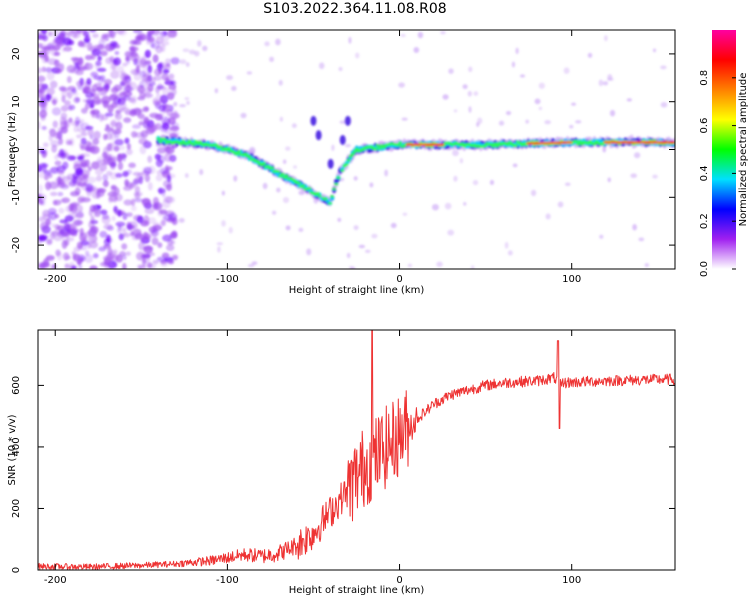 The height and width of the screenshot is (600, 750). What do you see at coordinates (704, 221) in the screenshot?
I see `colorbar-tick-label: 0.2` at bounding box center [704, 221].